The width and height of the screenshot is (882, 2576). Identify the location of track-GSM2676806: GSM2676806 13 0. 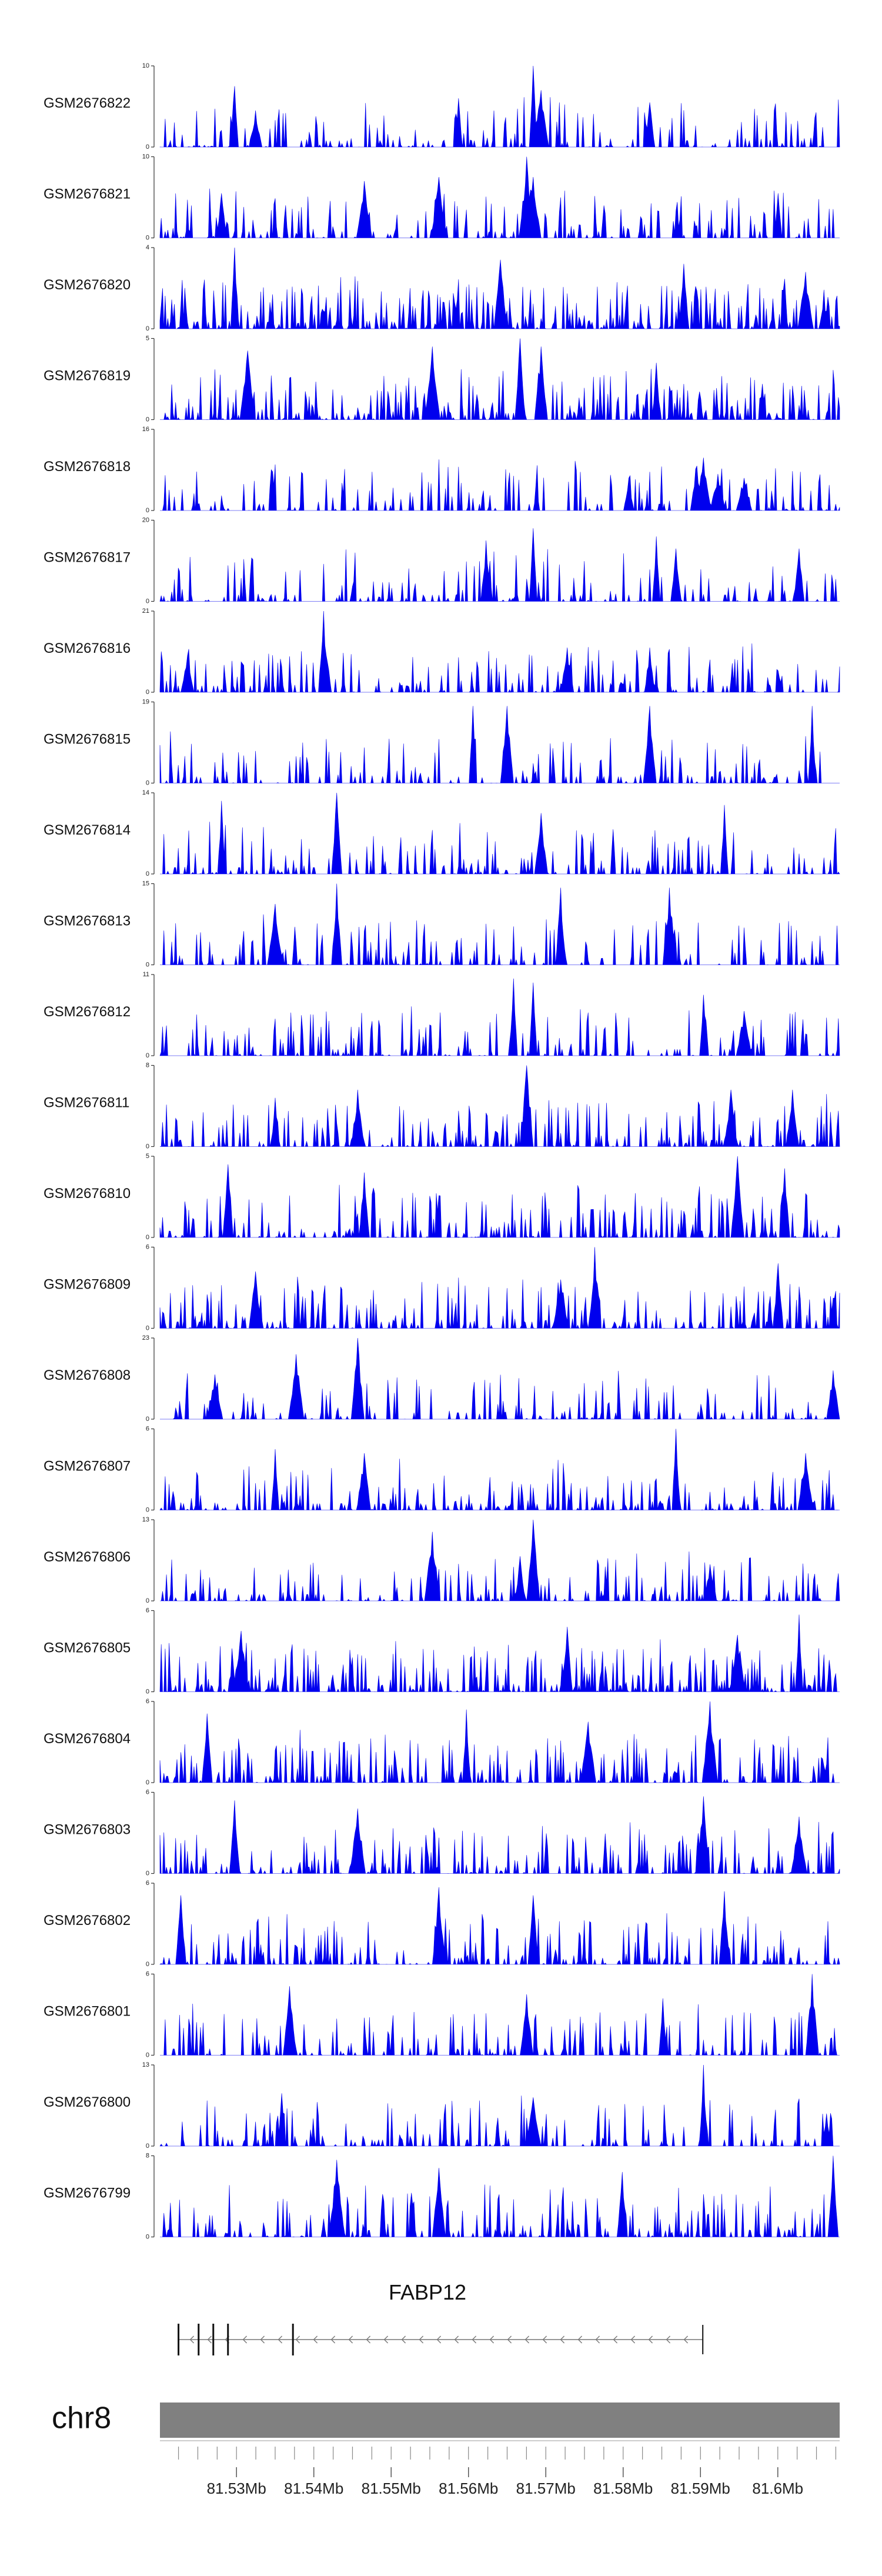
(442, 1560).